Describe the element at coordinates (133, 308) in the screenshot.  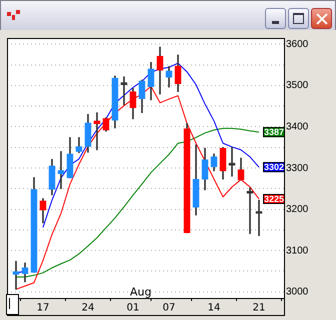
I see `x-tick-label: 01` at that location.